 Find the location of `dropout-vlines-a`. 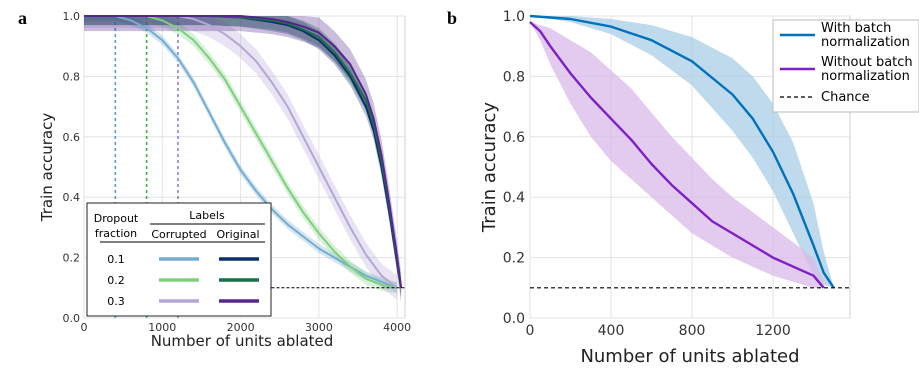

dropout-vlines-a is located at coordinates (146, 167).